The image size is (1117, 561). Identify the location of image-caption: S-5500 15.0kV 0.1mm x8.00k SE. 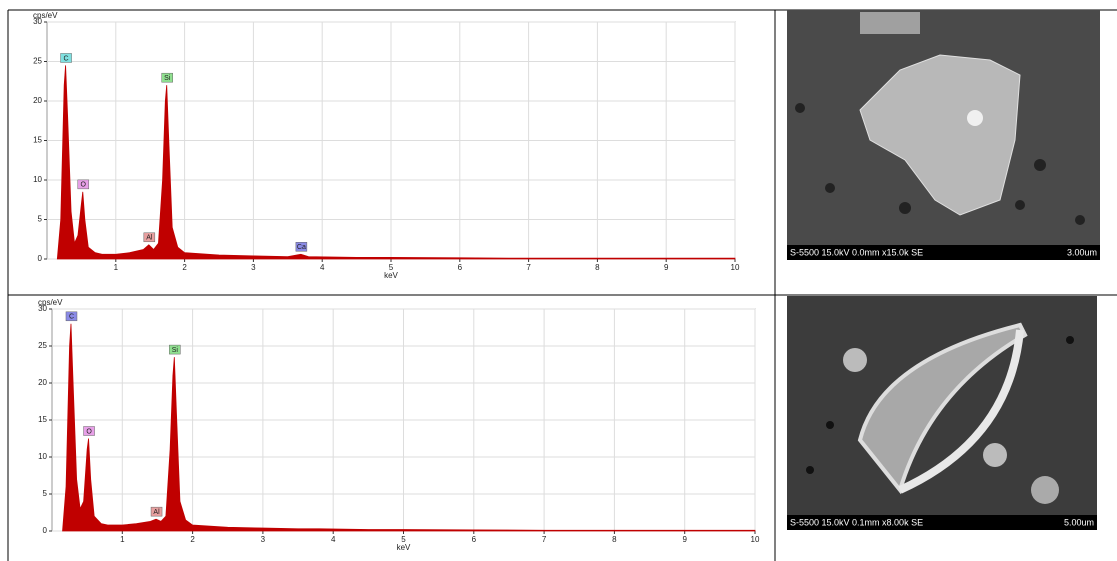
(856, 522).